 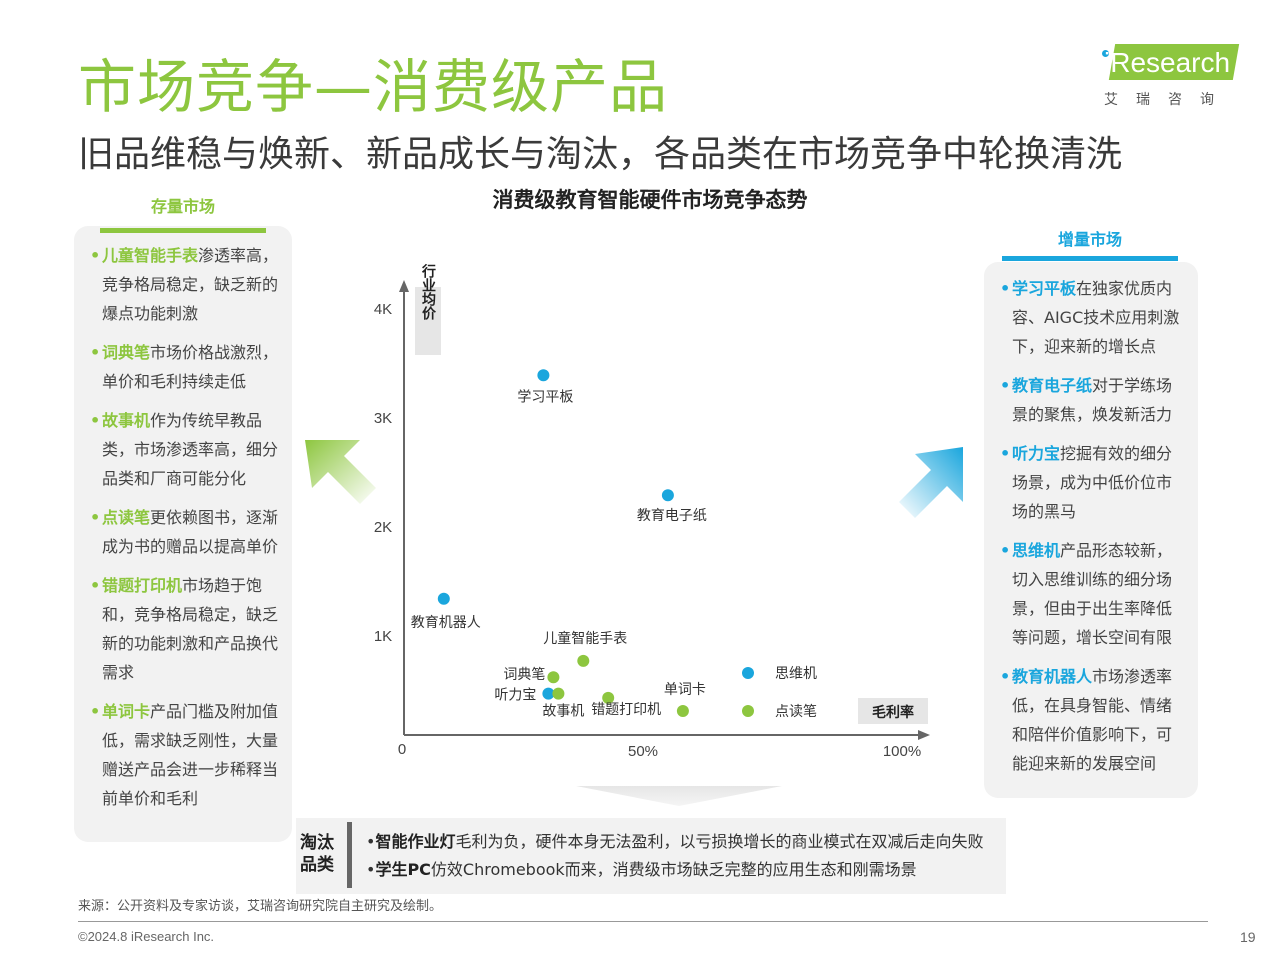 I want to click on data-label: 听力宝, so click(x=515, y=696).